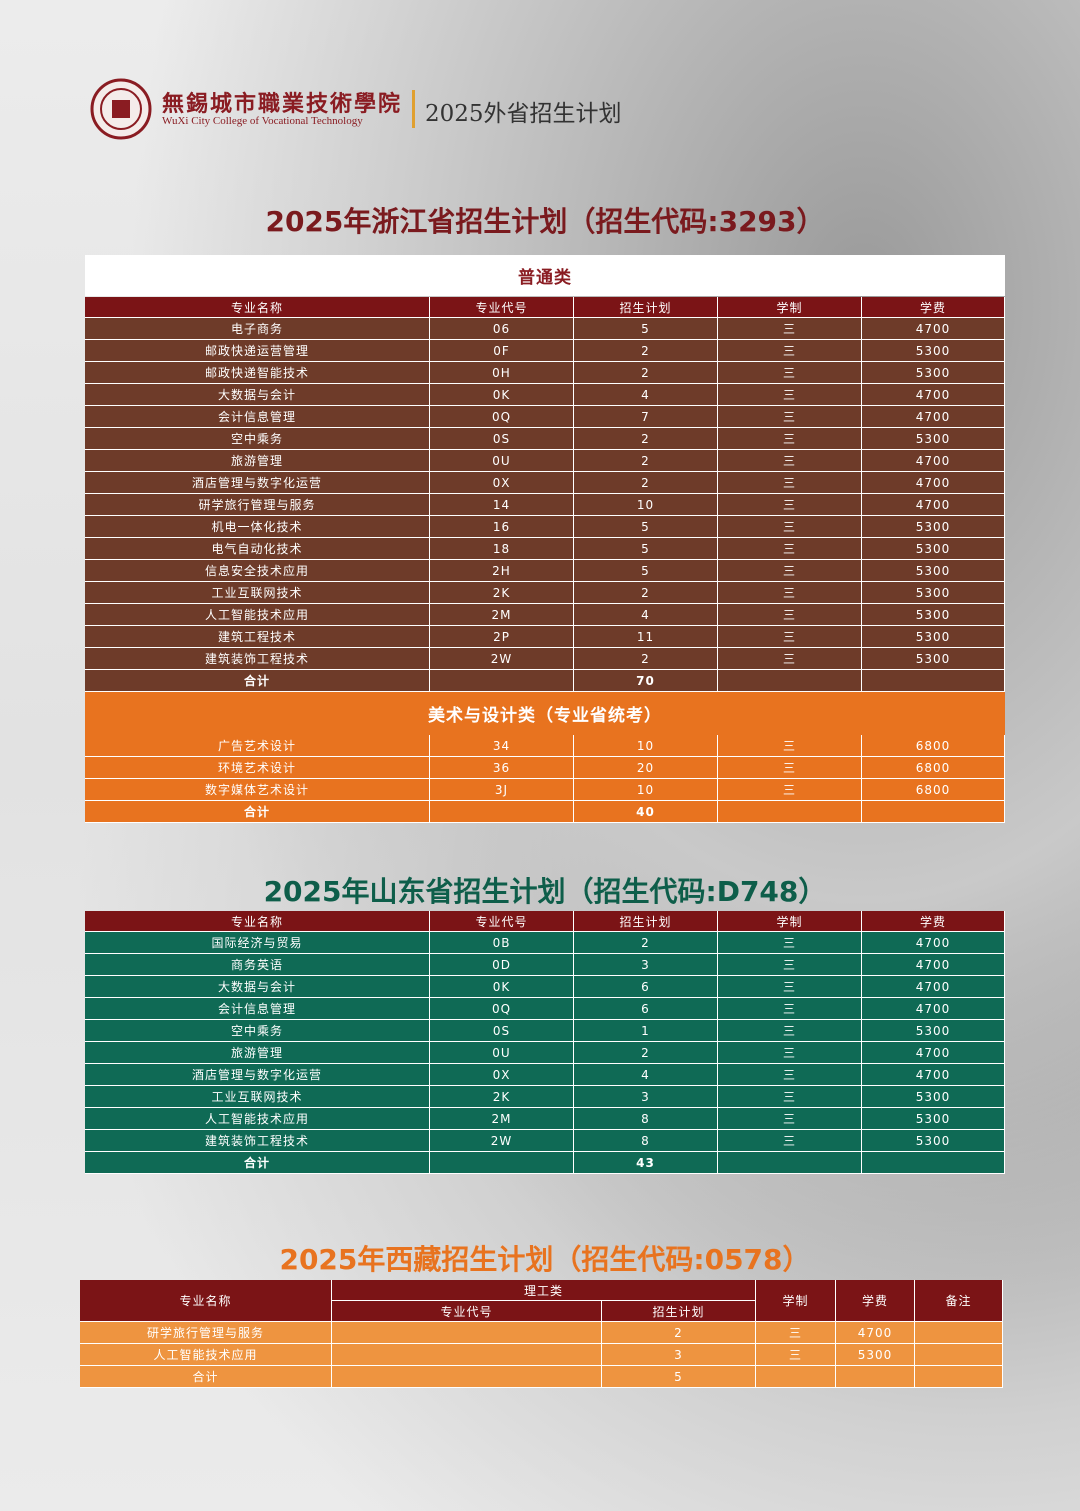 The height and width of the screenshot is (1511, 1080). What do you see at coordinates (502, 483) in the screenshot?
I see `table-cell: 0X` at bounding box center [502, 483].